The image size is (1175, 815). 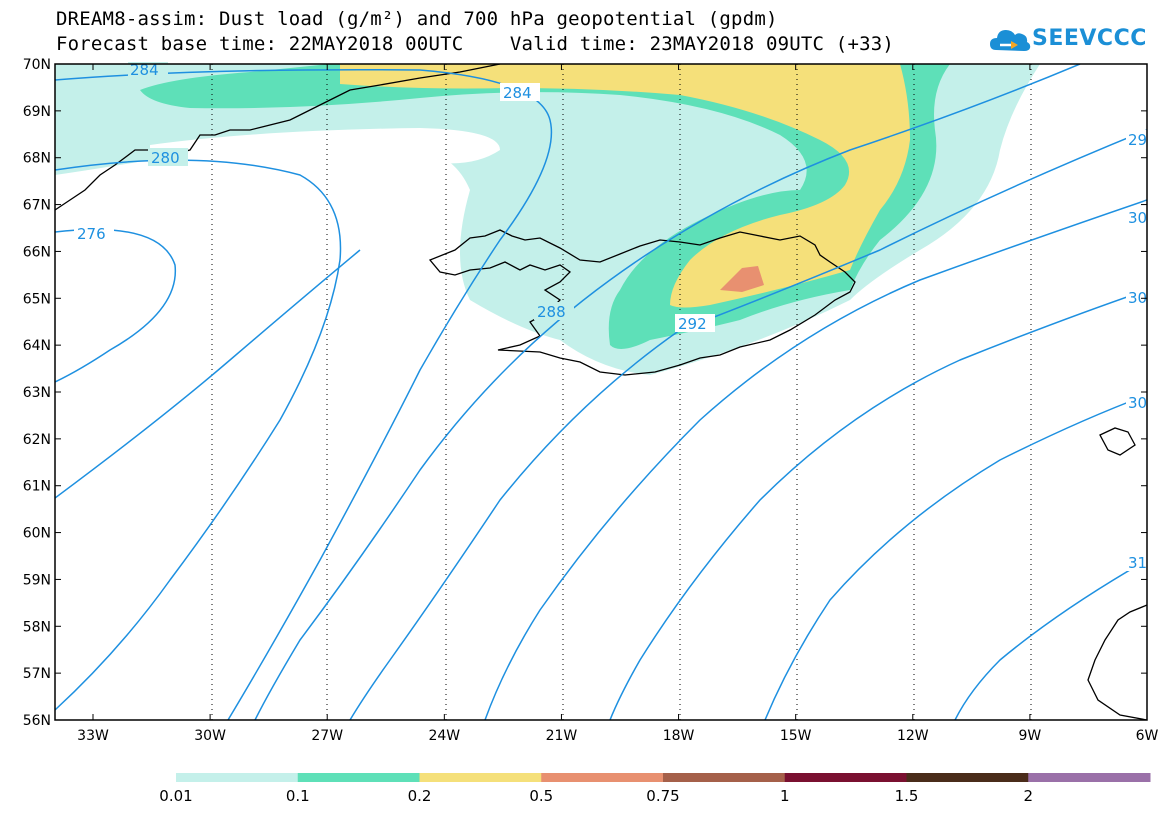 What do you see at coordinates (1089, 38) in the screenshot?
I see `logo-text: SEEVCCC` at bounding box center [1089, 38].